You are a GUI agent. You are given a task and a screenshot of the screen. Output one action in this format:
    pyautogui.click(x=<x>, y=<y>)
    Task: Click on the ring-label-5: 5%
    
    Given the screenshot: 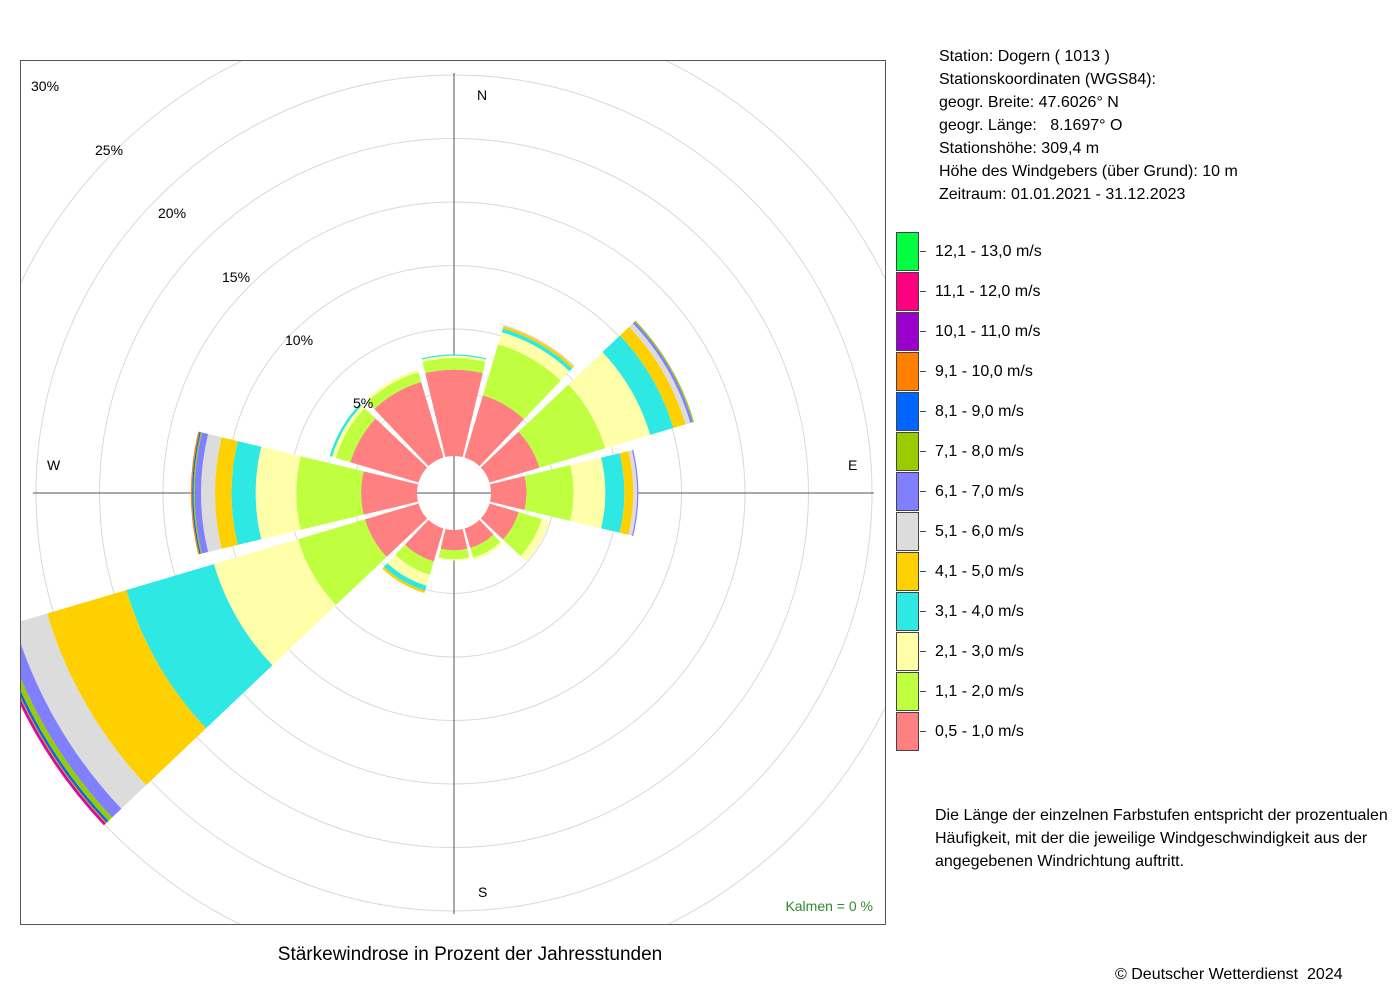 What is the action you would take?
    pyautogui.click(x=363, y=403)
    